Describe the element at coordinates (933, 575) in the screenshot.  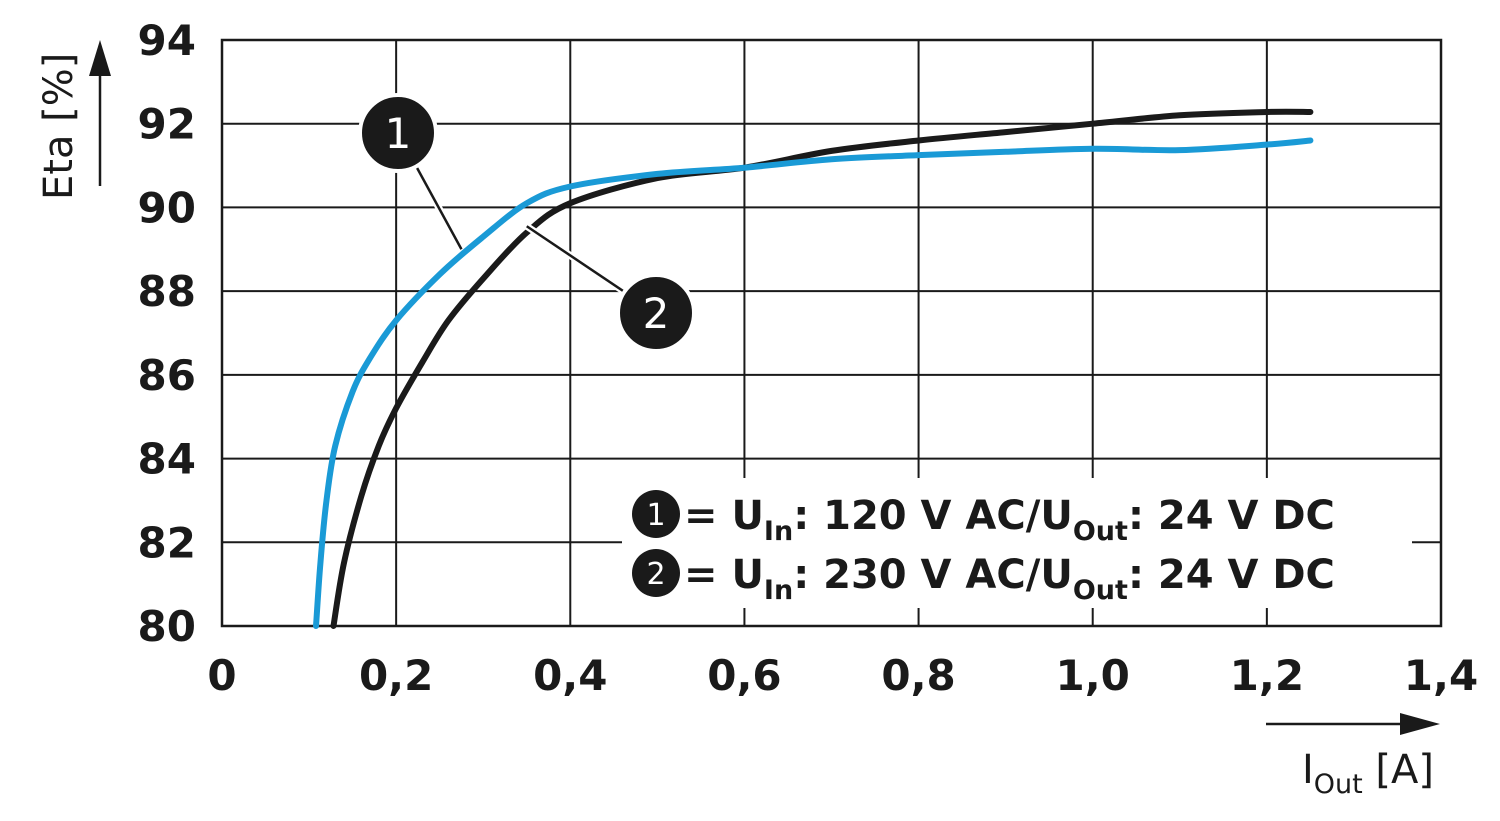
I see `legend-segment: : 230 V AC/U` at that location.